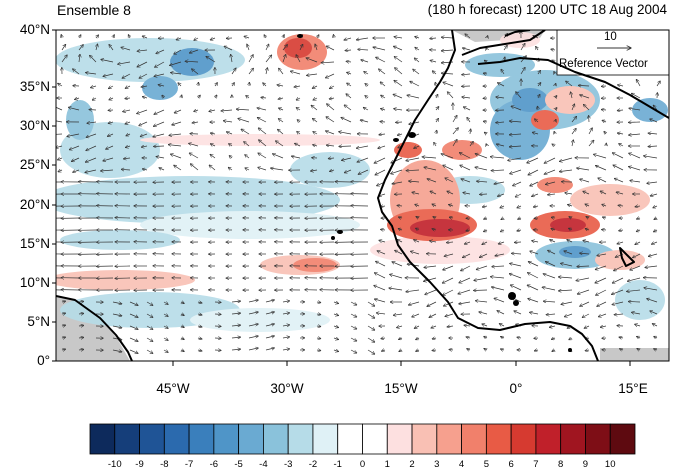  What do you see at coordinates (139, 464) in the screenshot?
I see `colorbar-tick-label: -9` at bounding box center [139, 464].